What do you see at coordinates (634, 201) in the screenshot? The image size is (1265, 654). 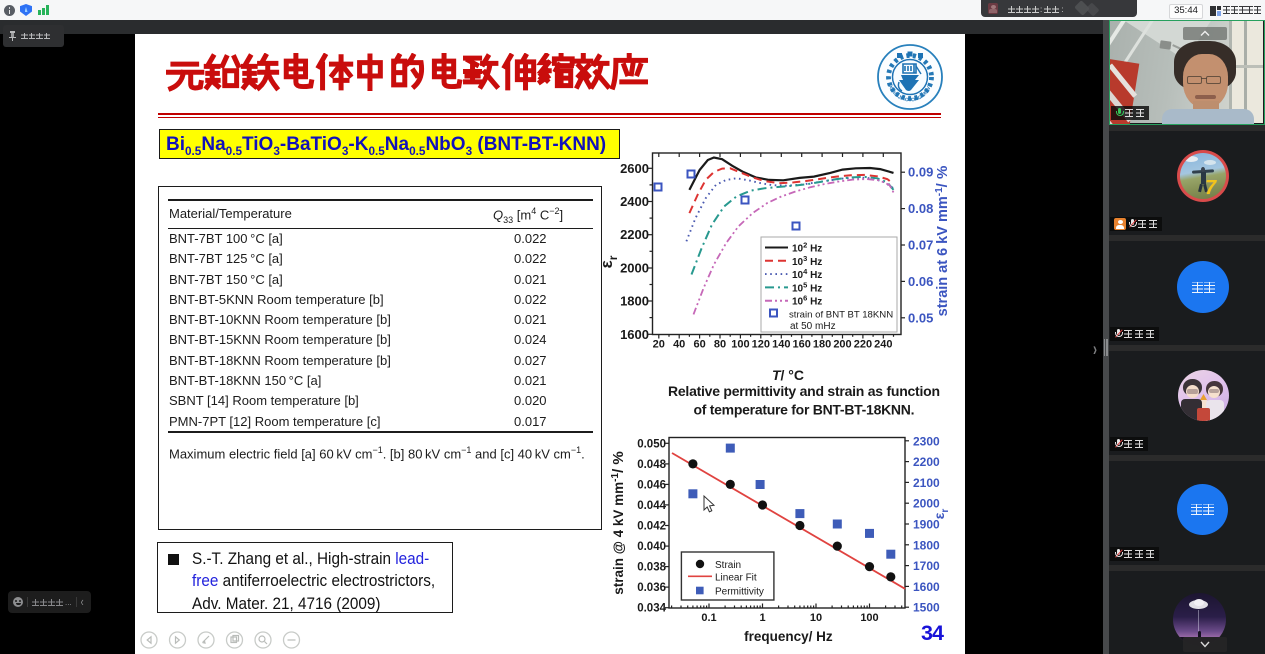 I see `svg-text: 2400` at bounding box center [634, 201].